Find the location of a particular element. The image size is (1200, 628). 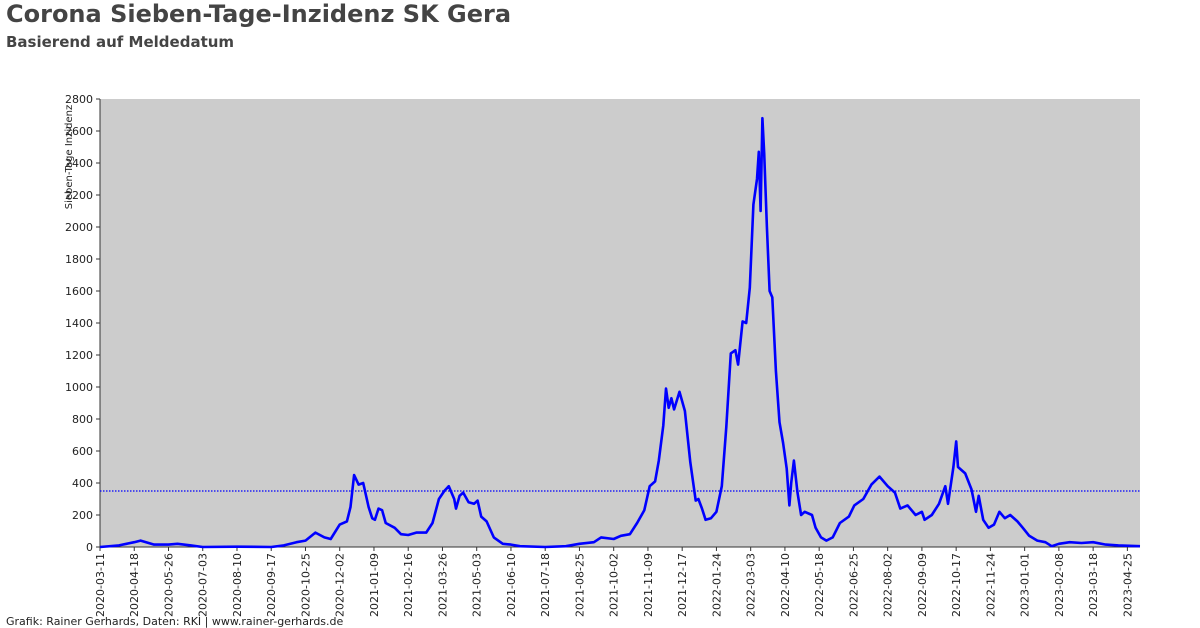

x-tick-label: 2022-01-24 is located at coordinates (716, 585).